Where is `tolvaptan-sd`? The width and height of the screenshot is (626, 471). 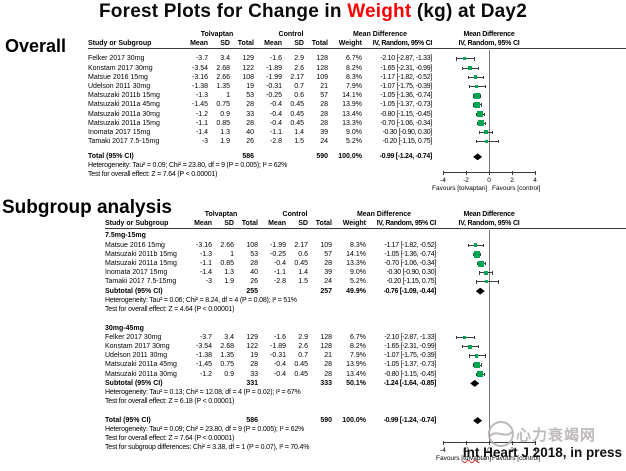
tolvaptan-sd is located at coordinates (219, 156).